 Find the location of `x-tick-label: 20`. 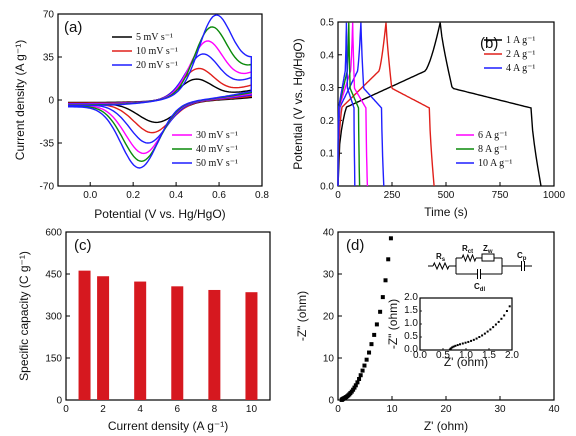

x-tick-label: 20 is located at coordinates (446, 409).